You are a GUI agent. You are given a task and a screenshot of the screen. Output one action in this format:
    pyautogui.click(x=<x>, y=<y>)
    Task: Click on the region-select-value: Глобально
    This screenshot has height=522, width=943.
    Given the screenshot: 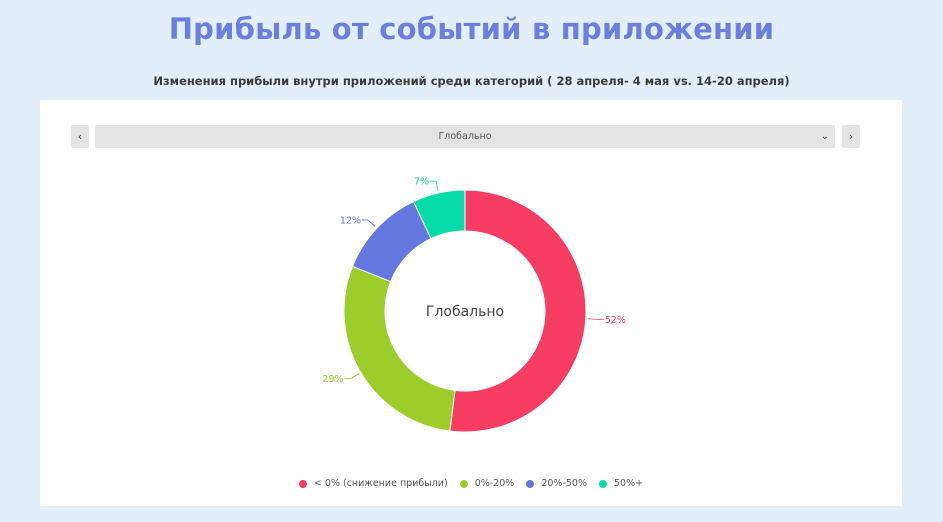 What is the action you would take?
    pyautogui.click(x=465, y=136)
    